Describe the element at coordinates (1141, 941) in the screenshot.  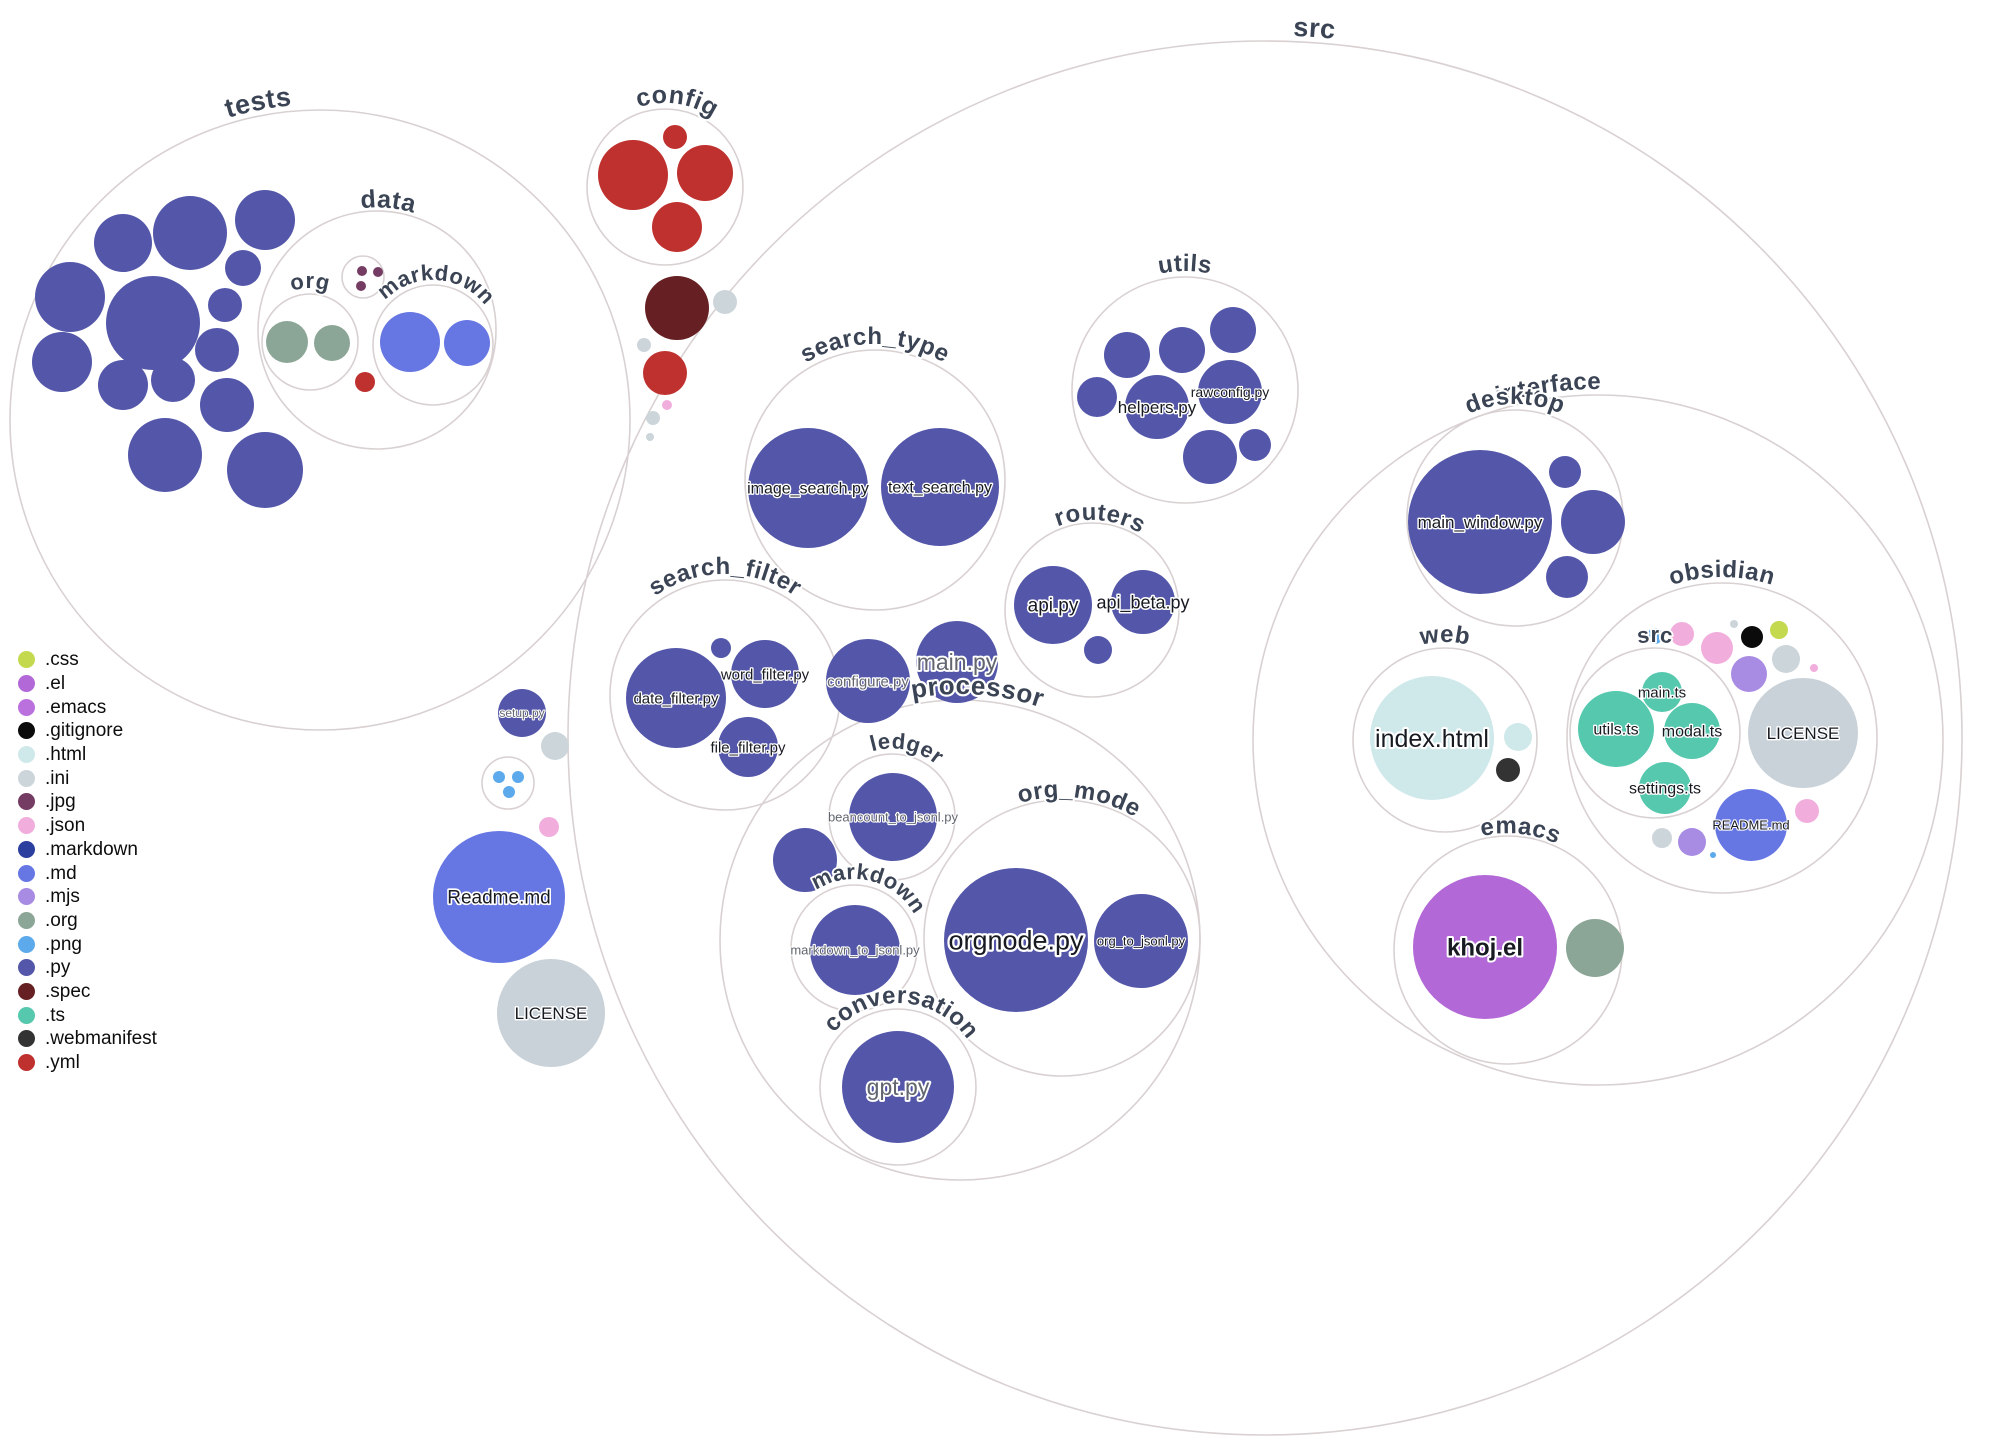
I see `file-org_to_jsonl.py` at that location.